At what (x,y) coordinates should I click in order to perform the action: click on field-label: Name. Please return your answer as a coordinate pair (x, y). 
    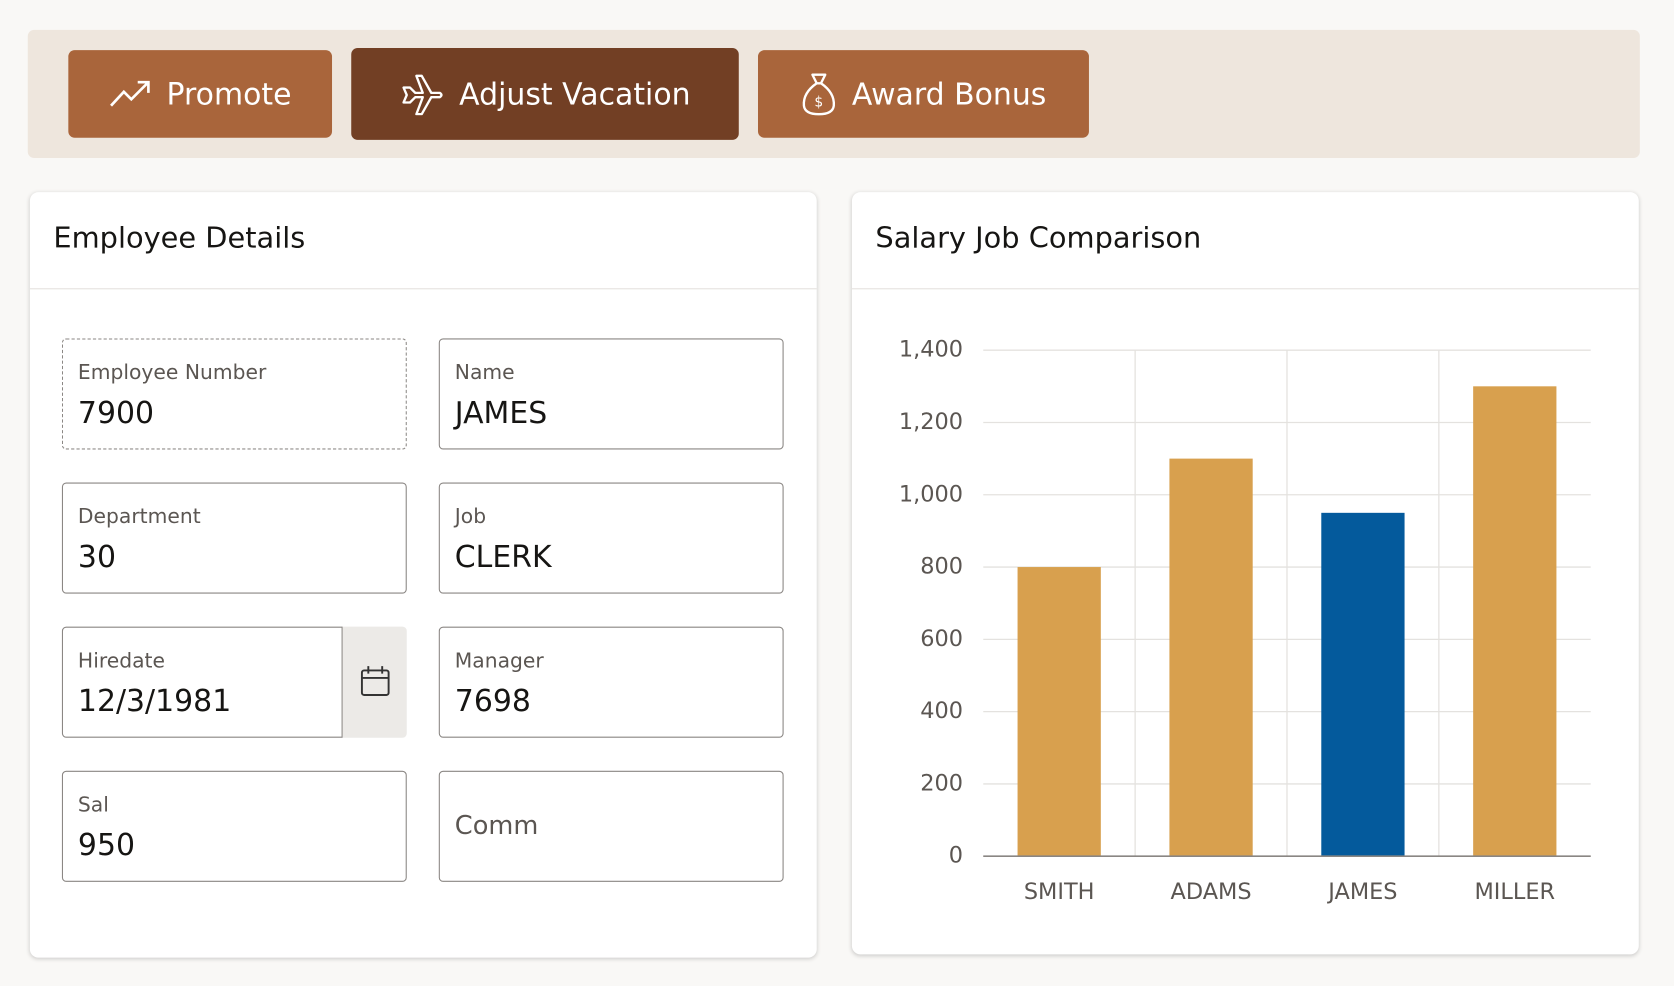
    Looking at the image, I should click on (484, 372).